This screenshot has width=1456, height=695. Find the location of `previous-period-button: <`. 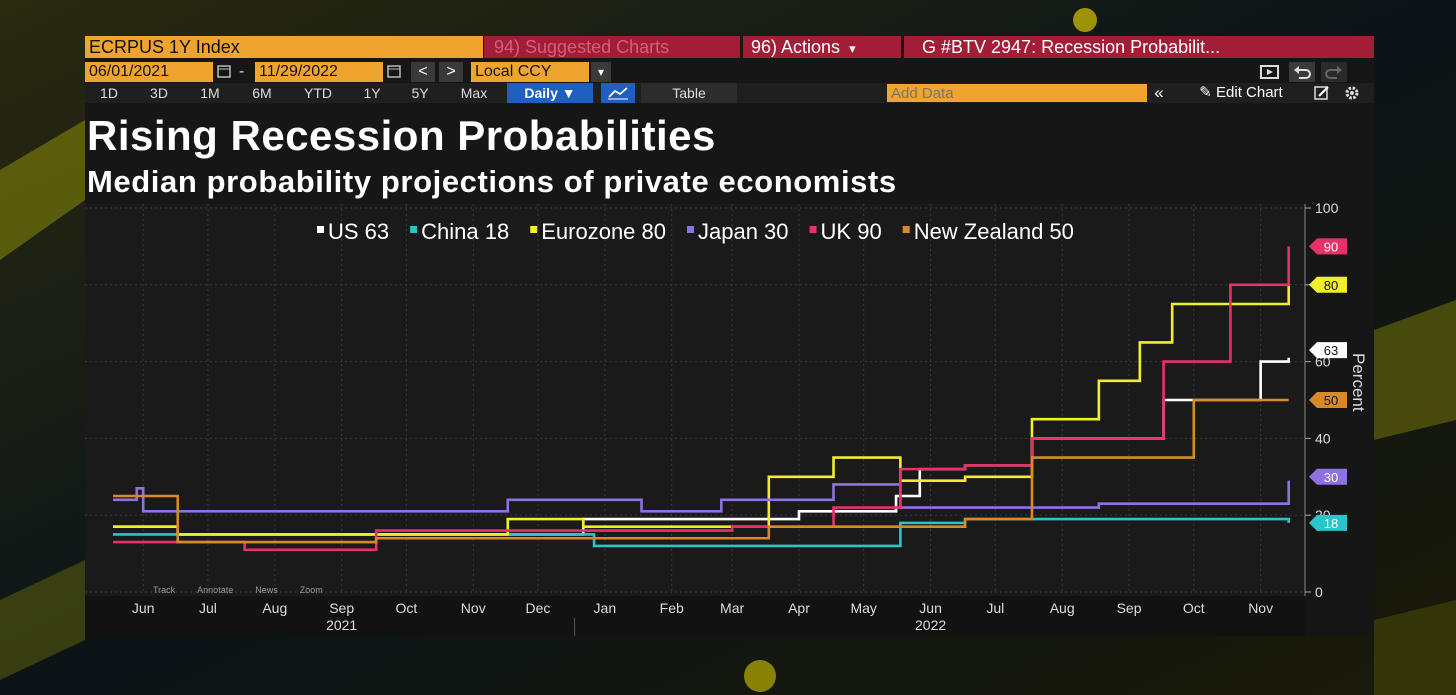

previous-period-button: < is located at coordinates (423, 72).